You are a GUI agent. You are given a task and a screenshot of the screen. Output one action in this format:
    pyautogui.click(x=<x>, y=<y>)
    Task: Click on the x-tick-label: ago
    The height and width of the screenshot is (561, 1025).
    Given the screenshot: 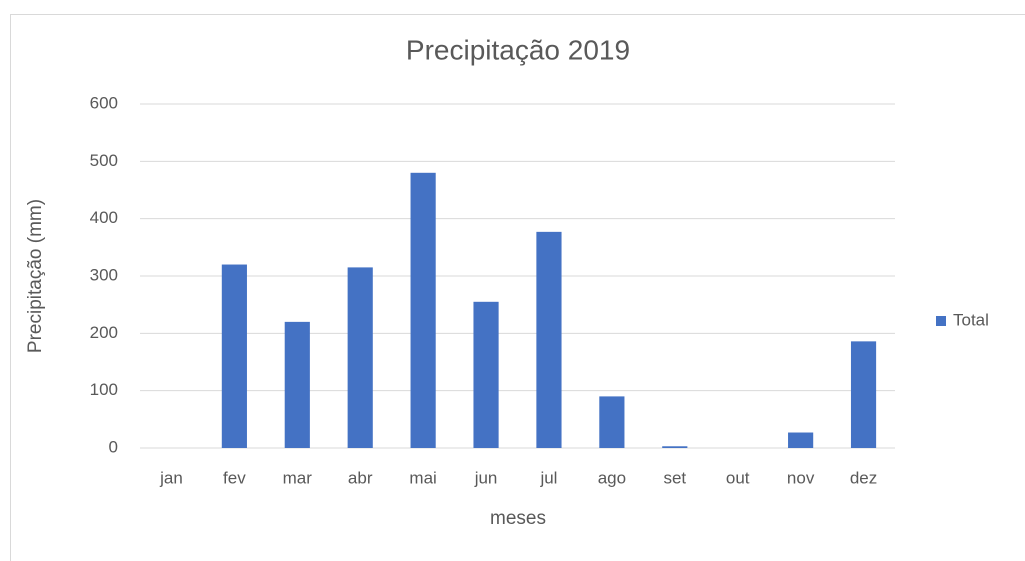 What is the action you would take?
    pyautogui.click(x=612, y=477)
    